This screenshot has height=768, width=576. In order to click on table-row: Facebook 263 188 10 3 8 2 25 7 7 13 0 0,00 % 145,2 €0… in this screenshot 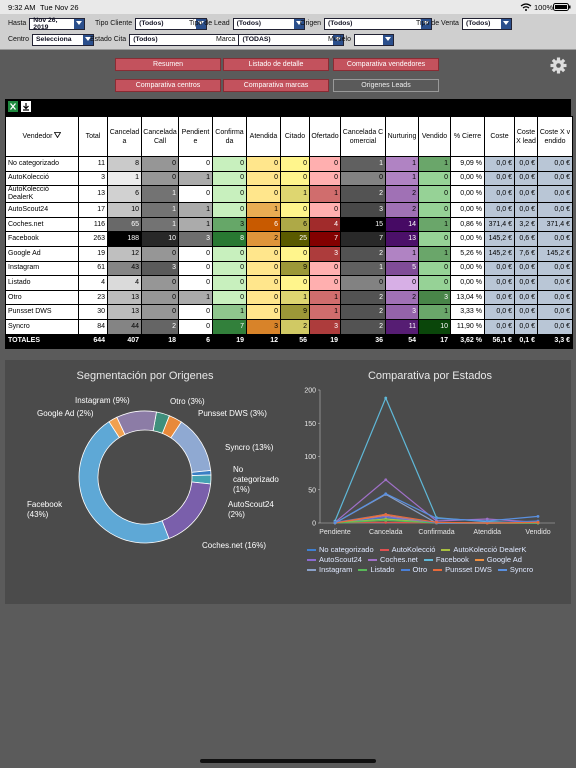, I will do `click(289, 239)`.